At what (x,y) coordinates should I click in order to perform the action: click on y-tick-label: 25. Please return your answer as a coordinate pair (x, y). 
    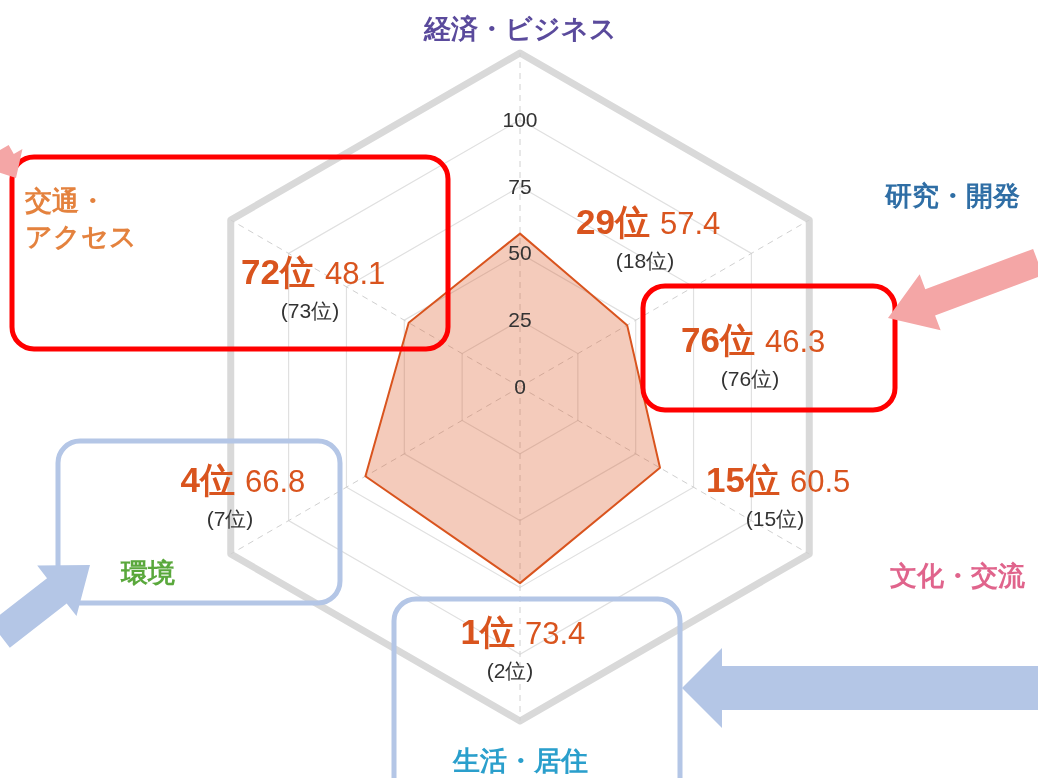
    Looking at the image, I should click on (520, 320).